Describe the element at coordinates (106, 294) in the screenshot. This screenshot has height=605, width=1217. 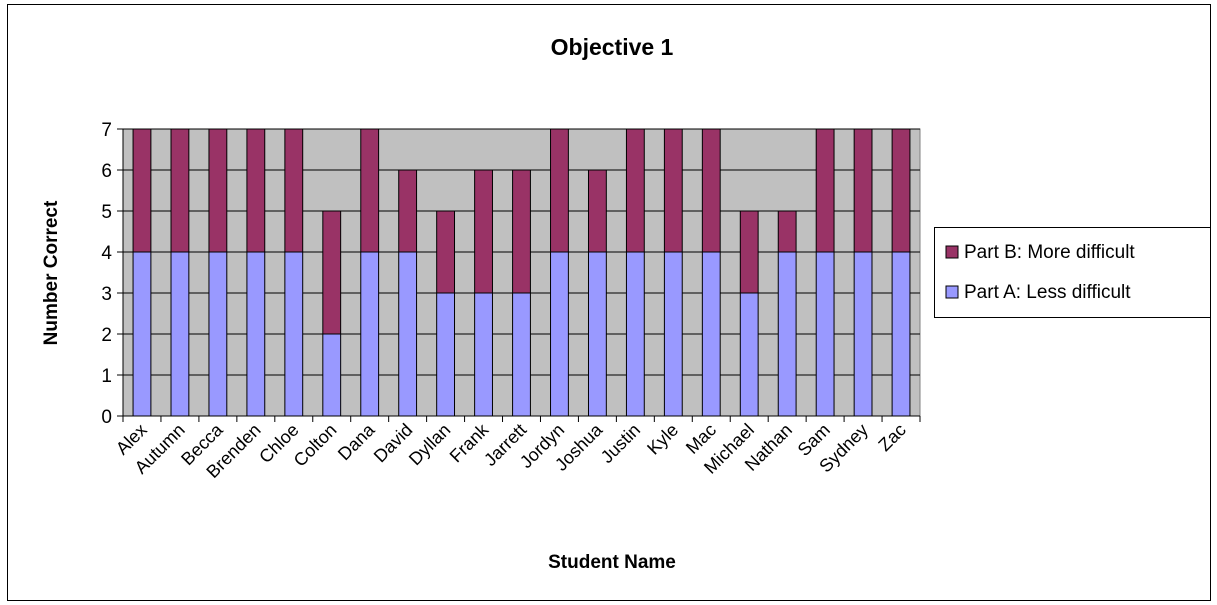
I see `y-tick-label: 3` at that location.